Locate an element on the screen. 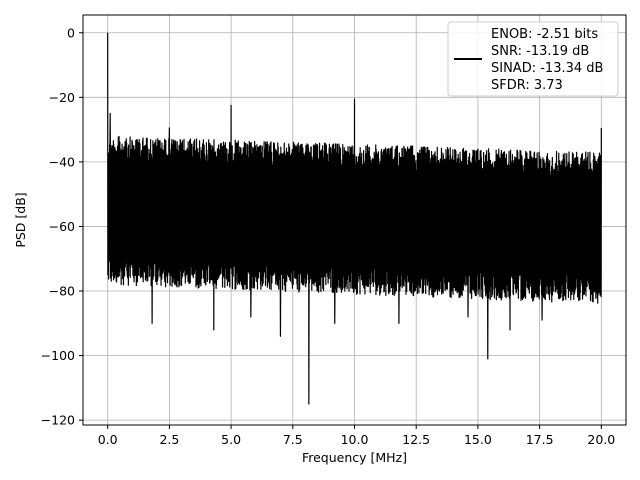  legend-box is located at coordinates (533, 59).